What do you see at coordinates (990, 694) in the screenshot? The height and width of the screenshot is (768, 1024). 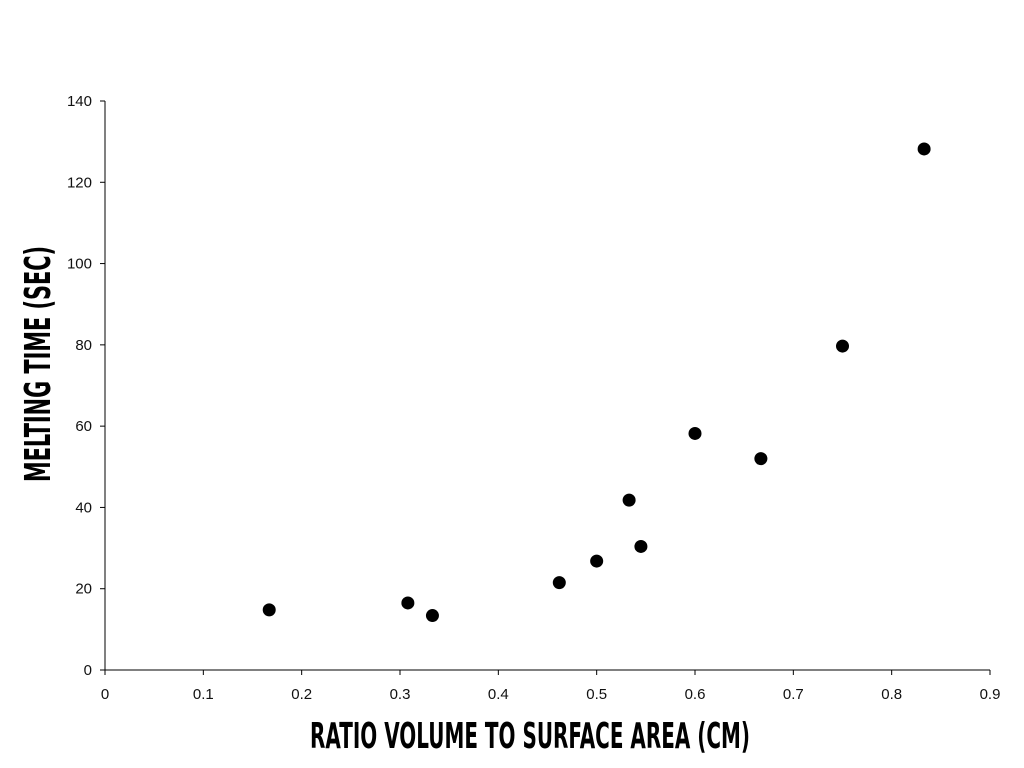 I see `x-tick-label: 0.9` at bounding box center [990, 694].